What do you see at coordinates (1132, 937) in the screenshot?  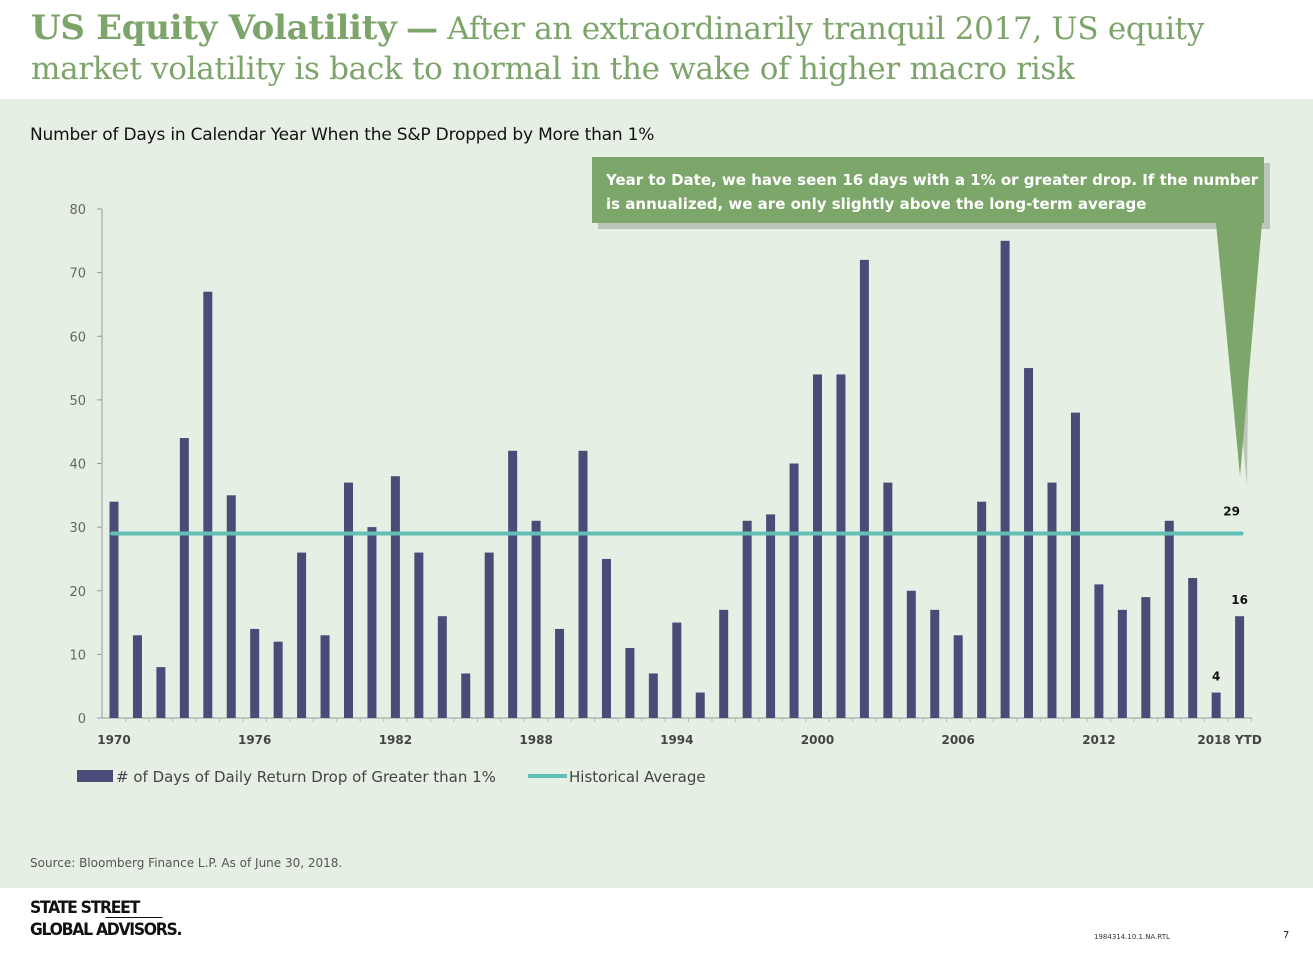 I see `document-id: 1984314.10.1.NA.RTL` at bounding box center [1132, 937].